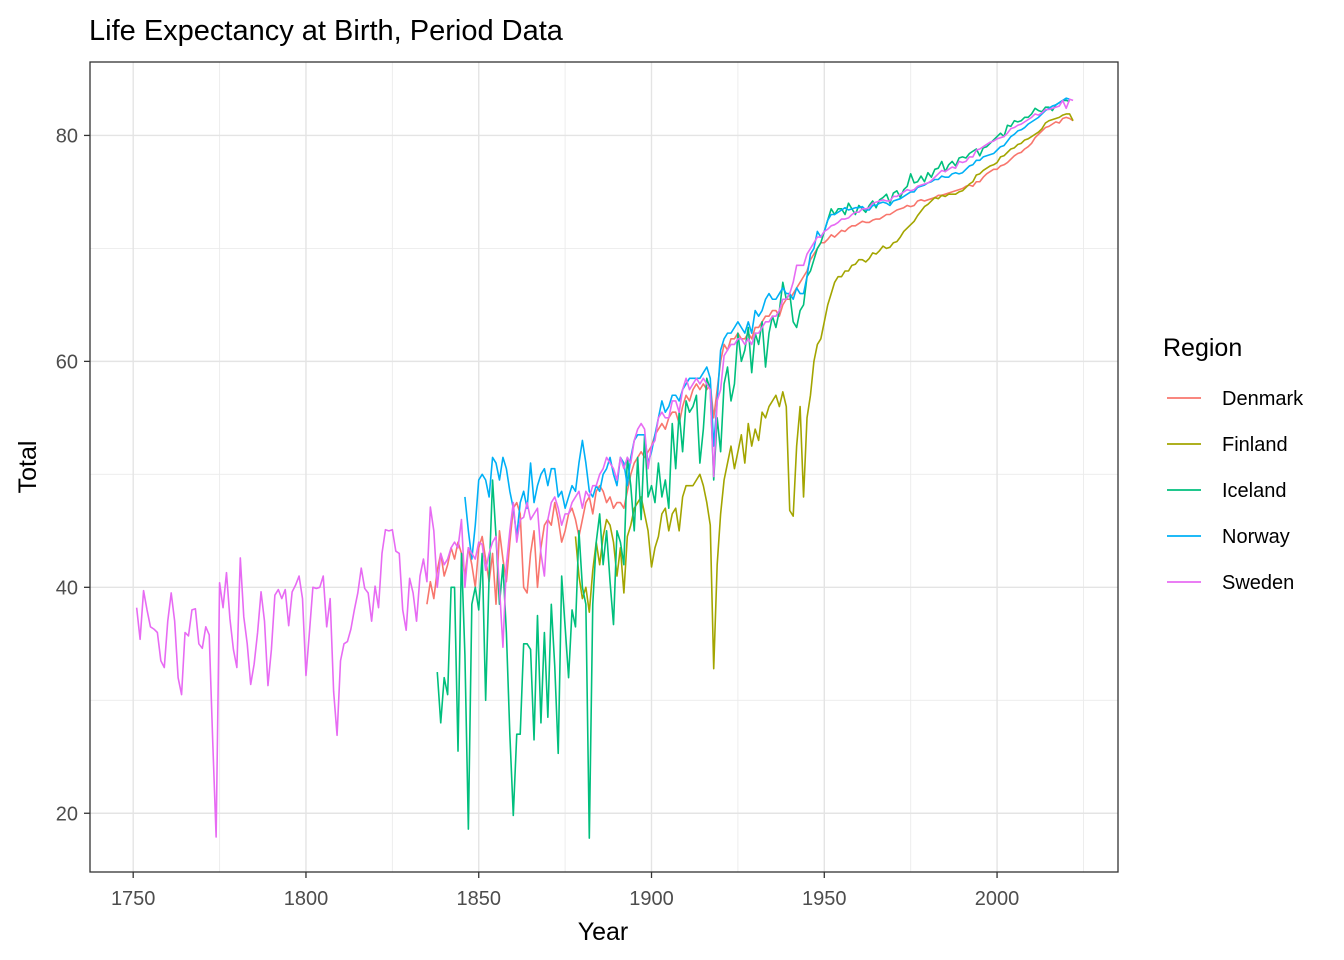  I want to click on legend-label-finland: Finland, so click(1255, 445).